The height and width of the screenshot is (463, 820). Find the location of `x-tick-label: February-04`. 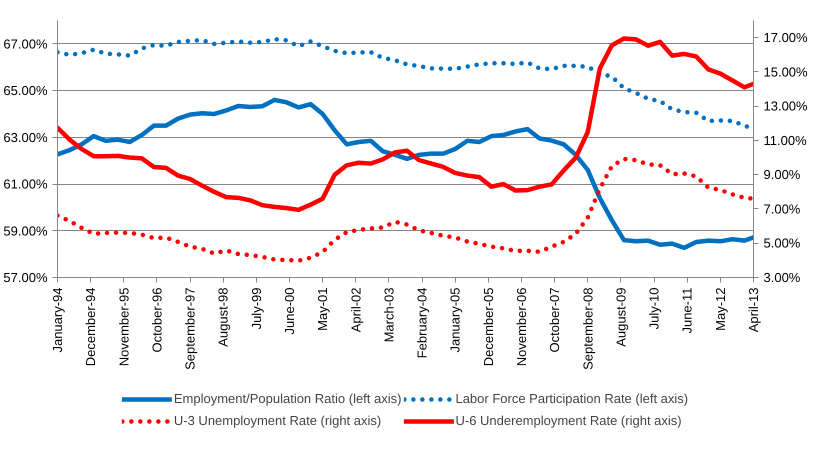

x-tick-label: February-04 is located at coordinates (422, 322).